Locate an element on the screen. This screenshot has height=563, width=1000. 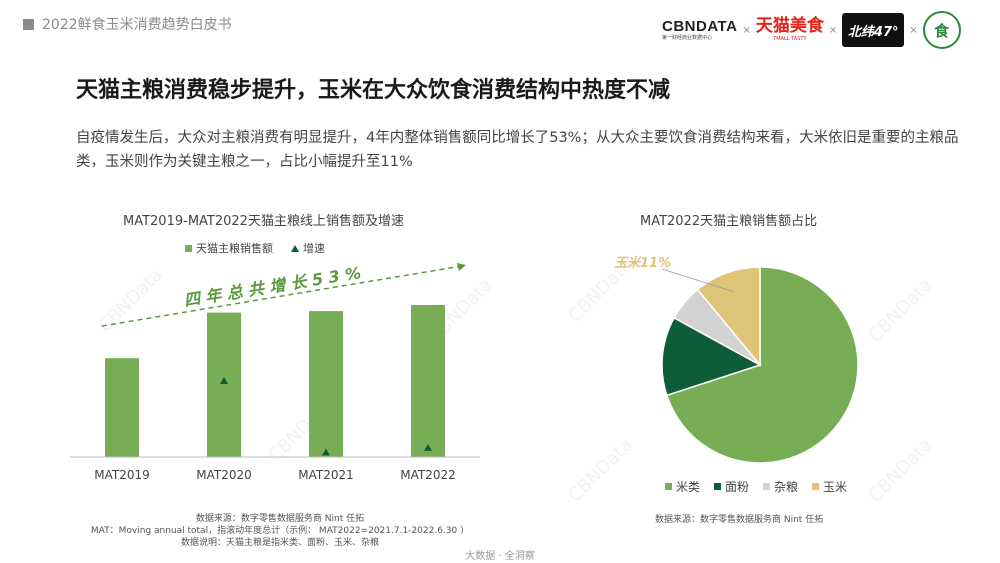
tmall-logo-text: 天猫美食 is located at coordinates (789, 26).